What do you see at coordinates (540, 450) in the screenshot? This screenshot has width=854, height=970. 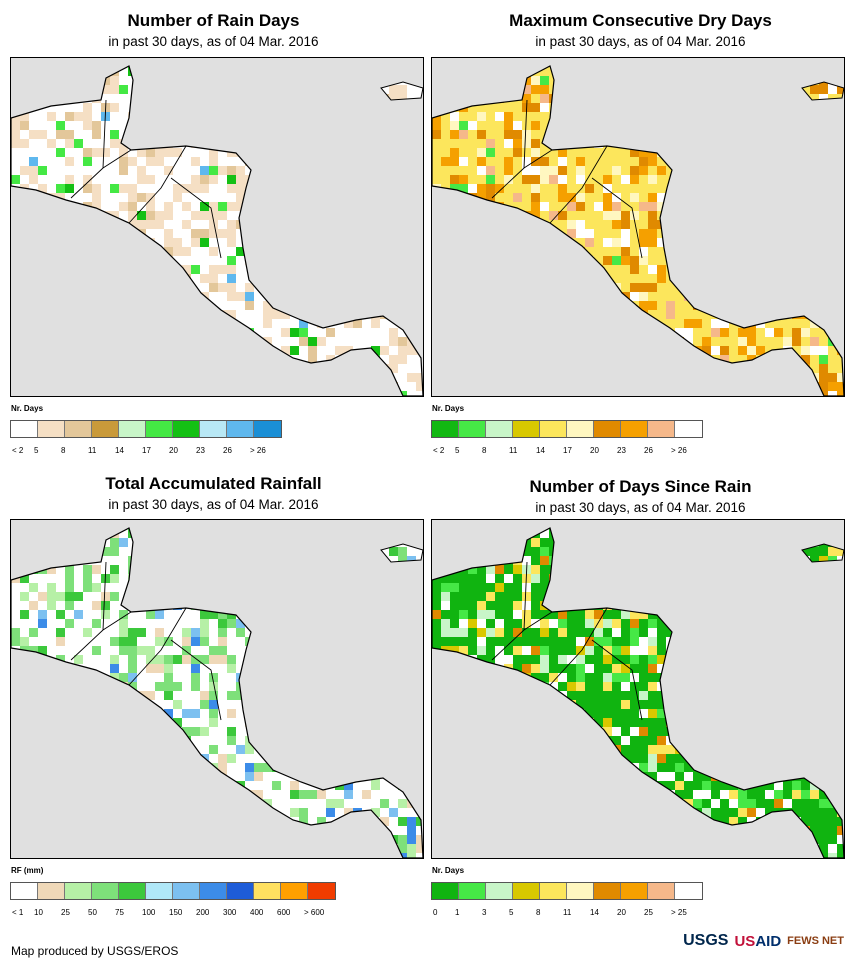 I see `legend-label: 14` at bounding box center [540, 450].